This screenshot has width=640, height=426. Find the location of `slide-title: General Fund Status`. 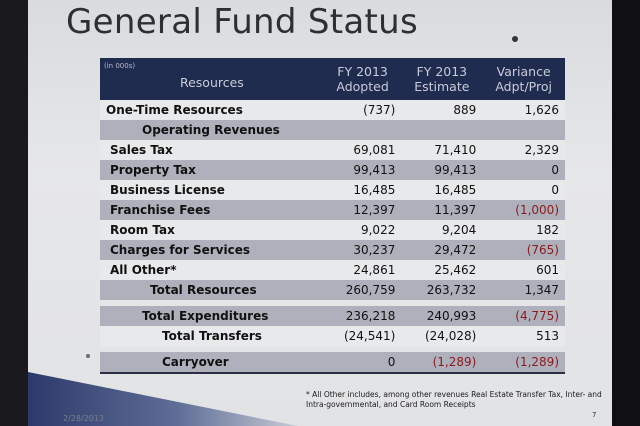

slide-title: General Fund Status is located at coordinates (242, 22).